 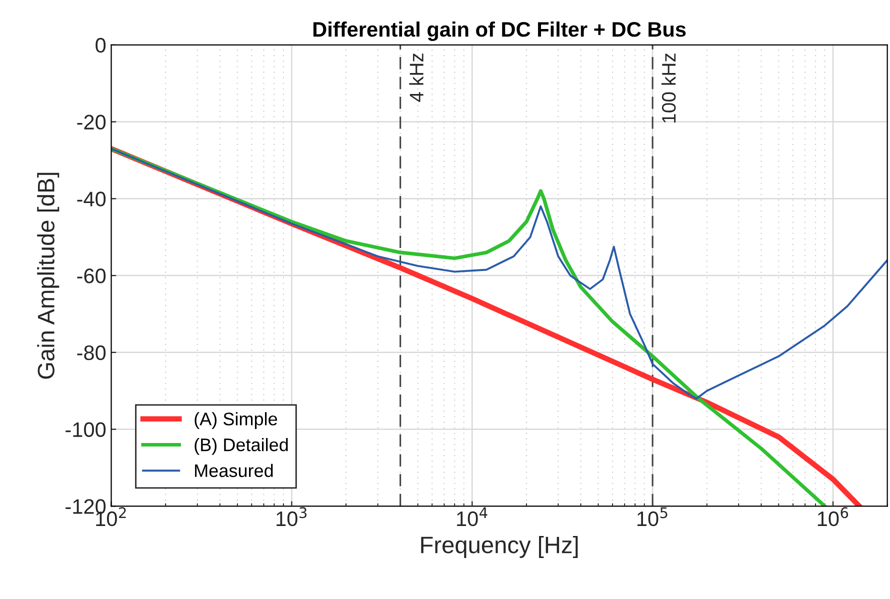 I want to click on y-tick-label: -100, so click(x=86, y=430).